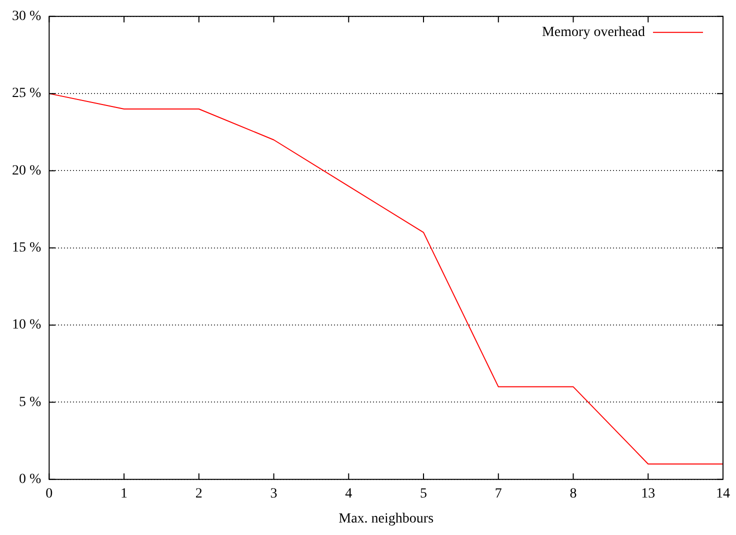 The width and height of the screenshot is (736, 535). What do you see at coordinates (424, 494) in the screenshot?
I see `x-tick-label: 5` at bounding box center [424, 494].